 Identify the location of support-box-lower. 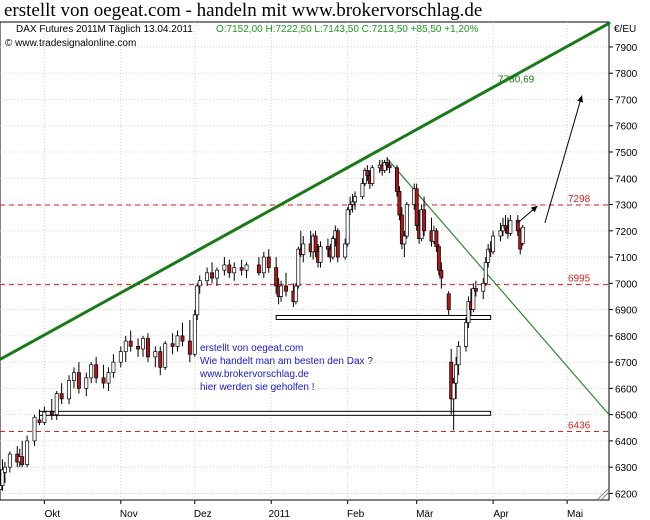
(265, 413).